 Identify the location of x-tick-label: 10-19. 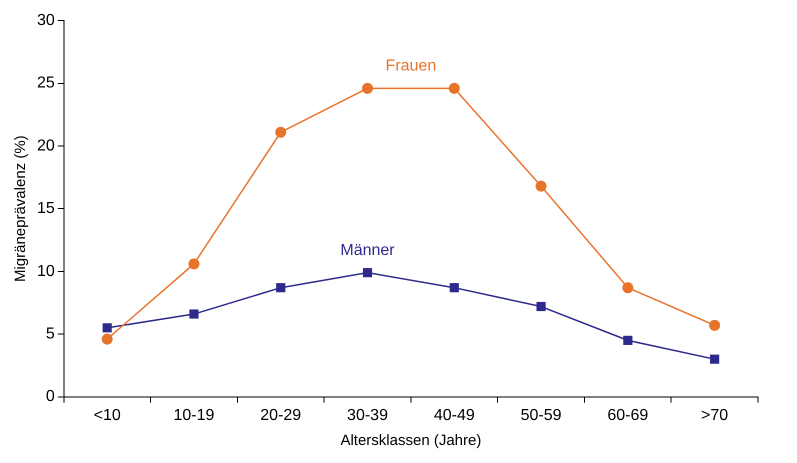
(194, 415).